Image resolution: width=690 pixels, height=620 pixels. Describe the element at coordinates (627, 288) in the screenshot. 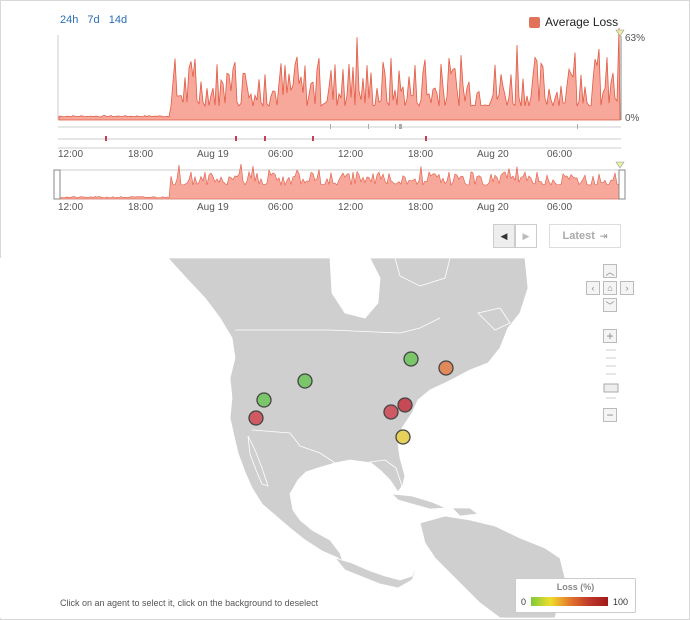

I see `pan-right-icon: ›` at that location.